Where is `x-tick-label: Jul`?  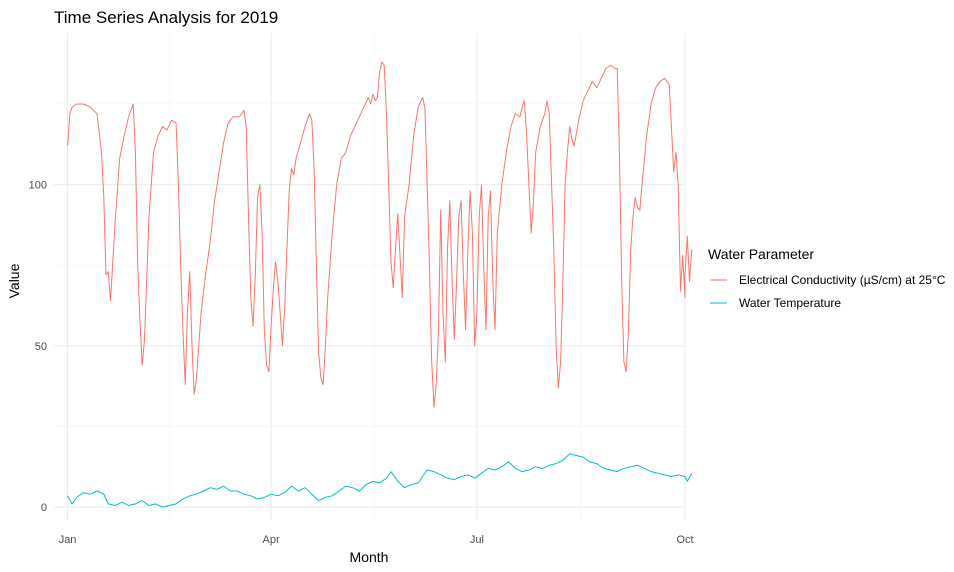
x-tick-label: Jul is located at coordinates (477, 540).